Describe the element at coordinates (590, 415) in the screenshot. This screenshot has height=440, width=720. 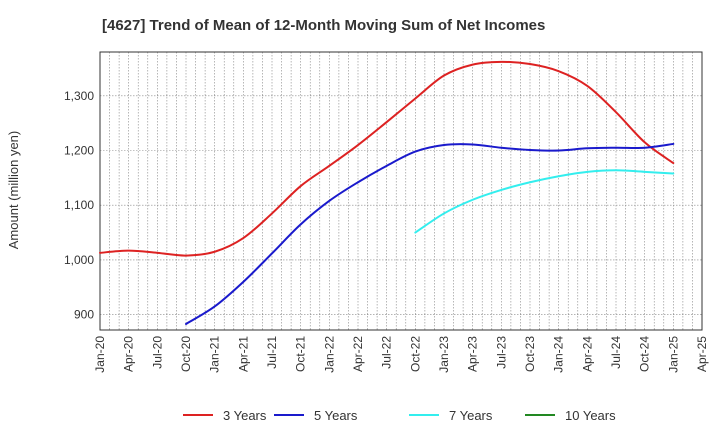
I see `legend-label-10-years: 10 Years` at that location.